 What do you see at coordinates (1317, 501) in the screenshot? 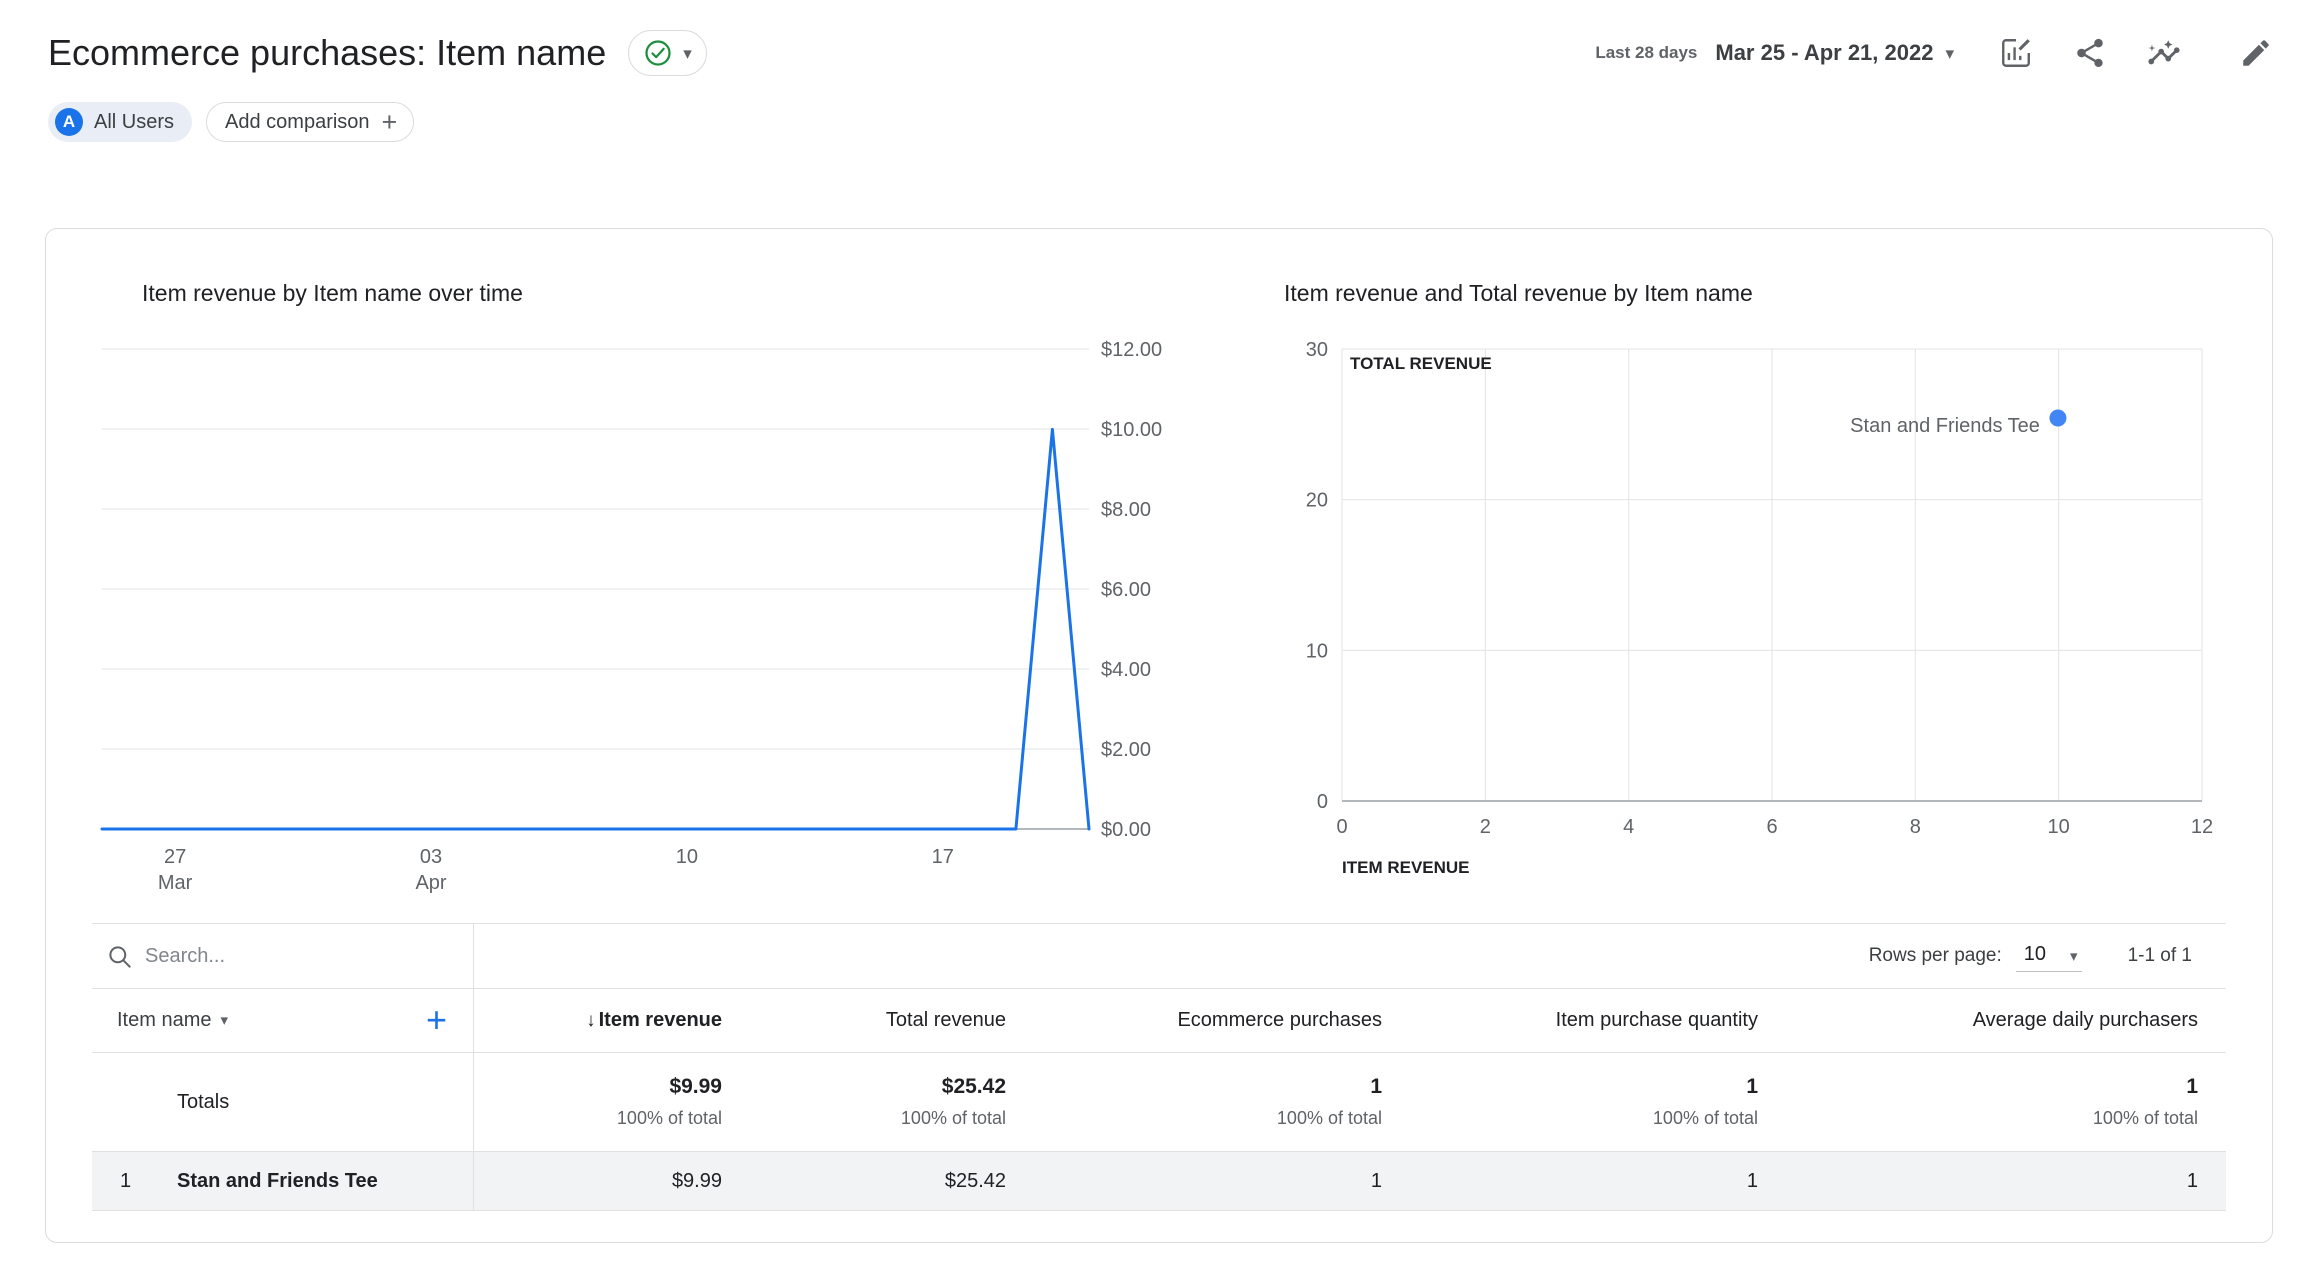
I see `svg-text: 20` at bounding box center [1317, 501].